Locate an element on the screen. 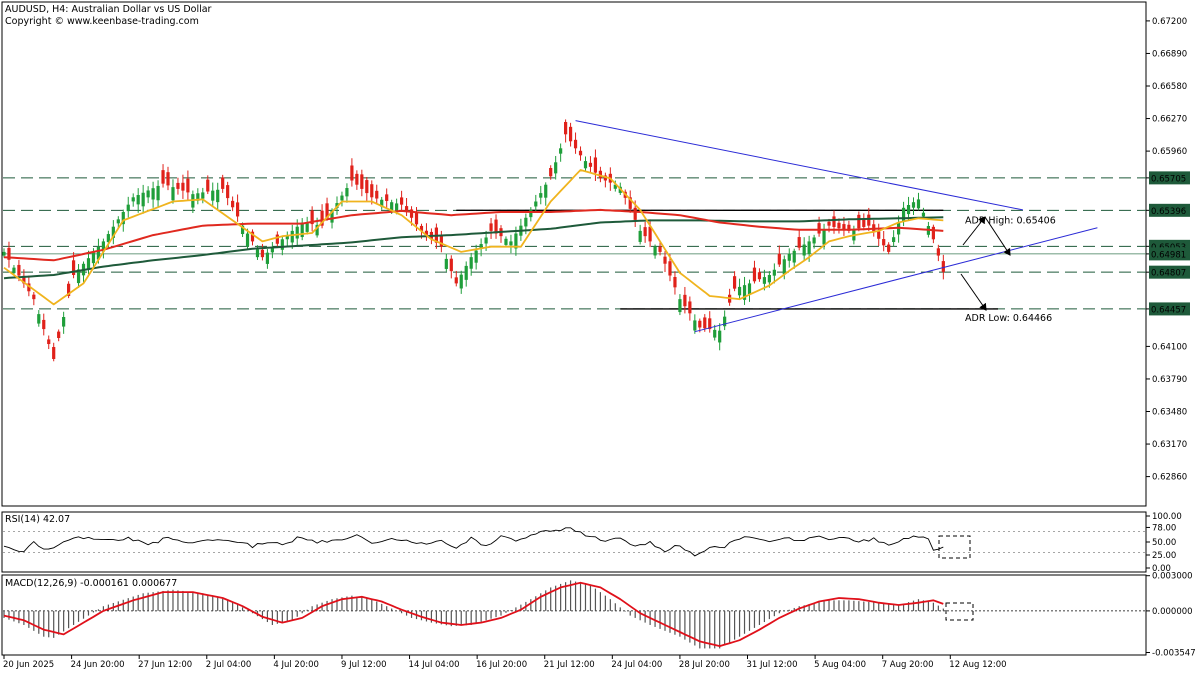 This screenshot has height=679, width=1200. price-level-tag: 0.64981 is located at coordinates (1168, 255).